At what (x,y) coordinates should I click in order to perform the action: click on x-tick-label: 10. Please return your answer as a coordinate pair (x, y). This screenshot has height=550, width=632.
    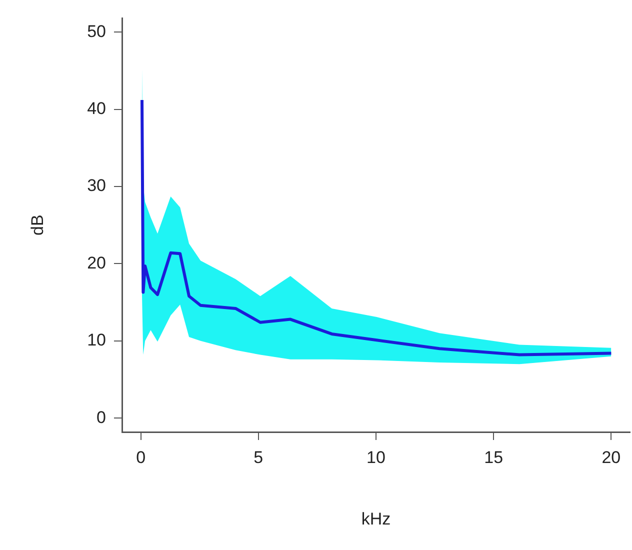
    Looking at the image, I should click on (376, 457).